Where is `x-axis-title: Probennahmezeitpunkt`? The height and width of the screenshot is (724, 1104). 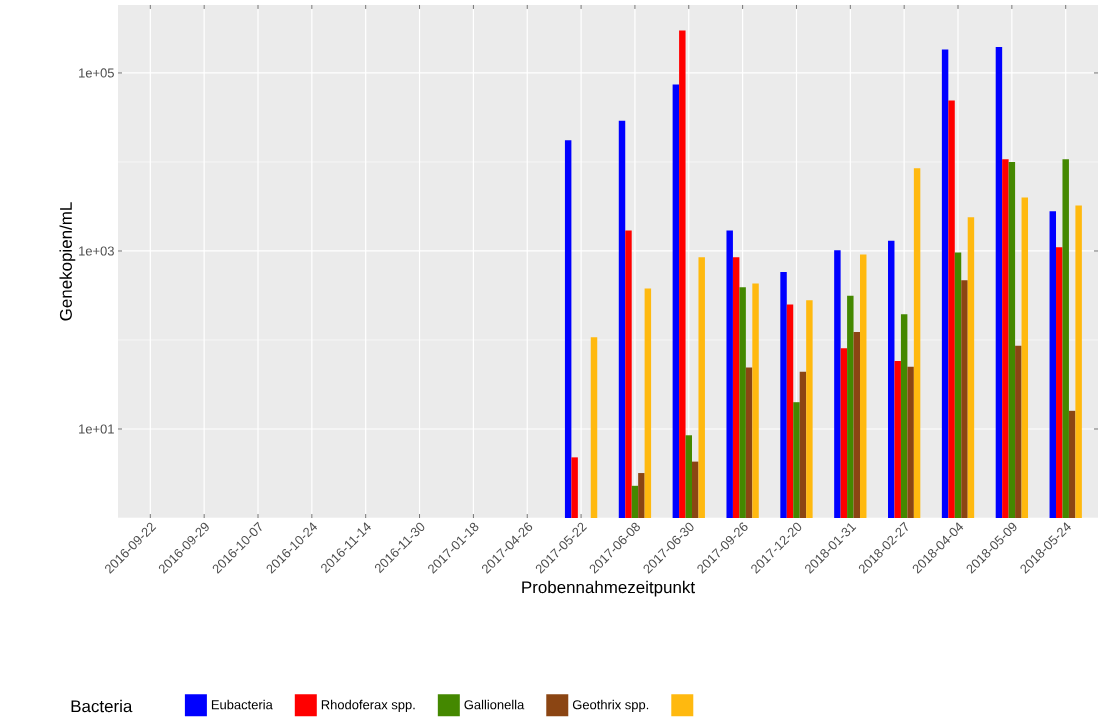
x-axis-title: Probennahmezeitpunkt is located at coordinates (608, 588).